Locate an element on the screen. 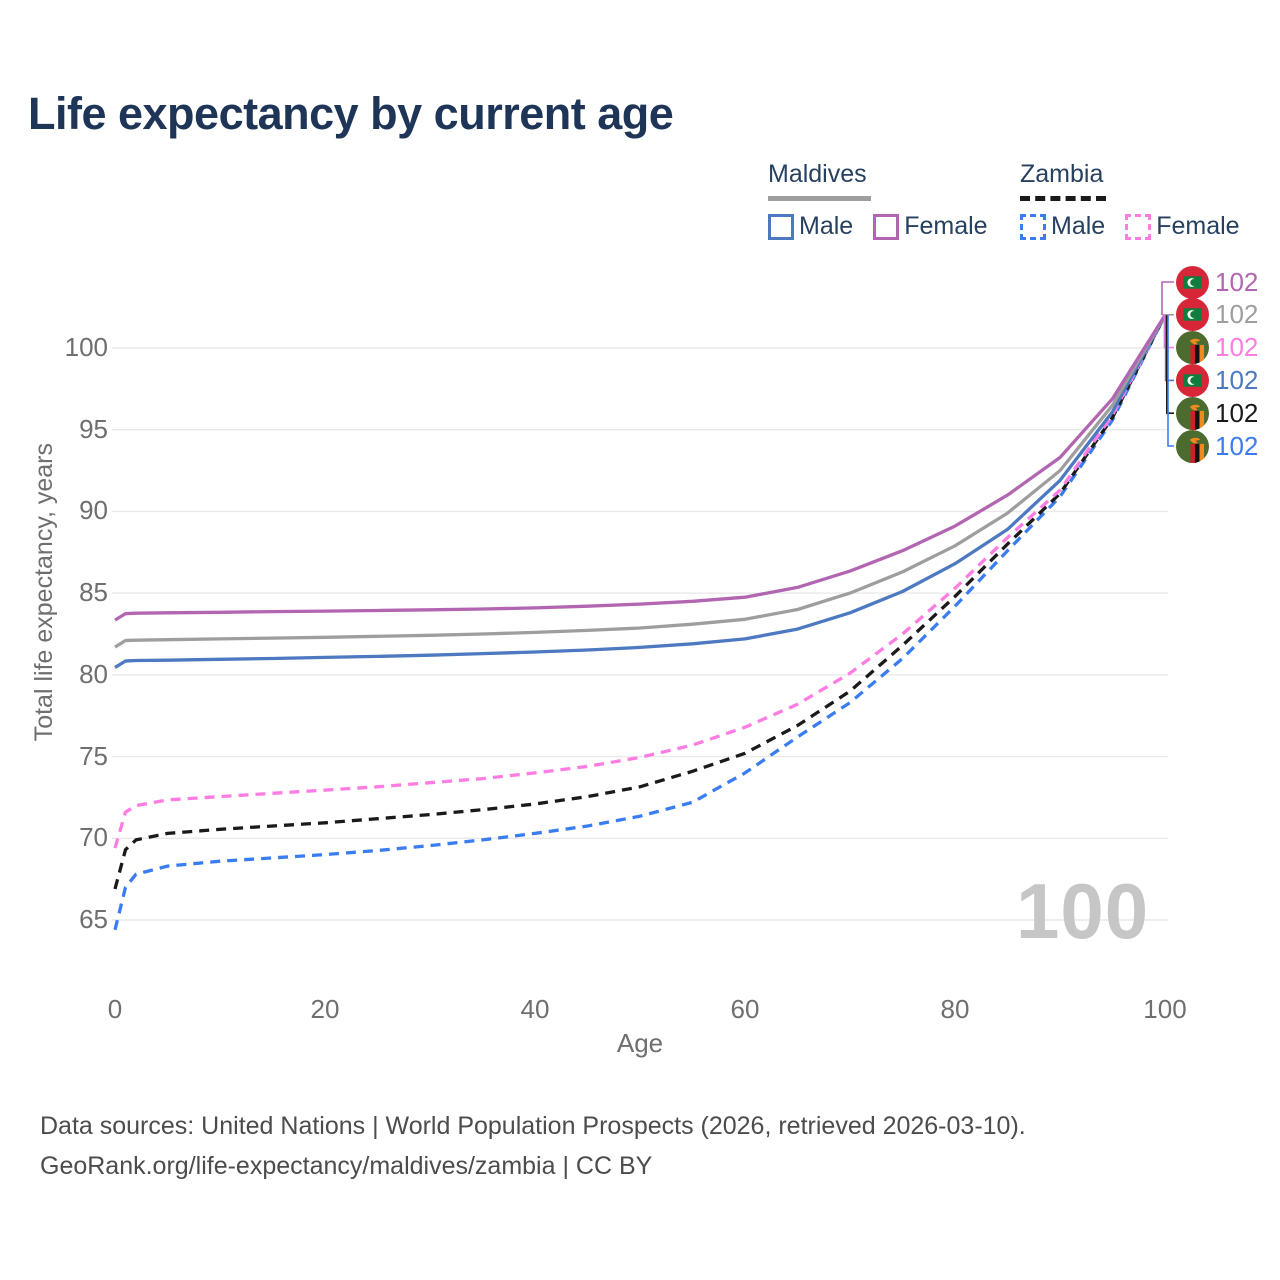  legend-item-maldives-female: Female is located at coordinates (930, 226).